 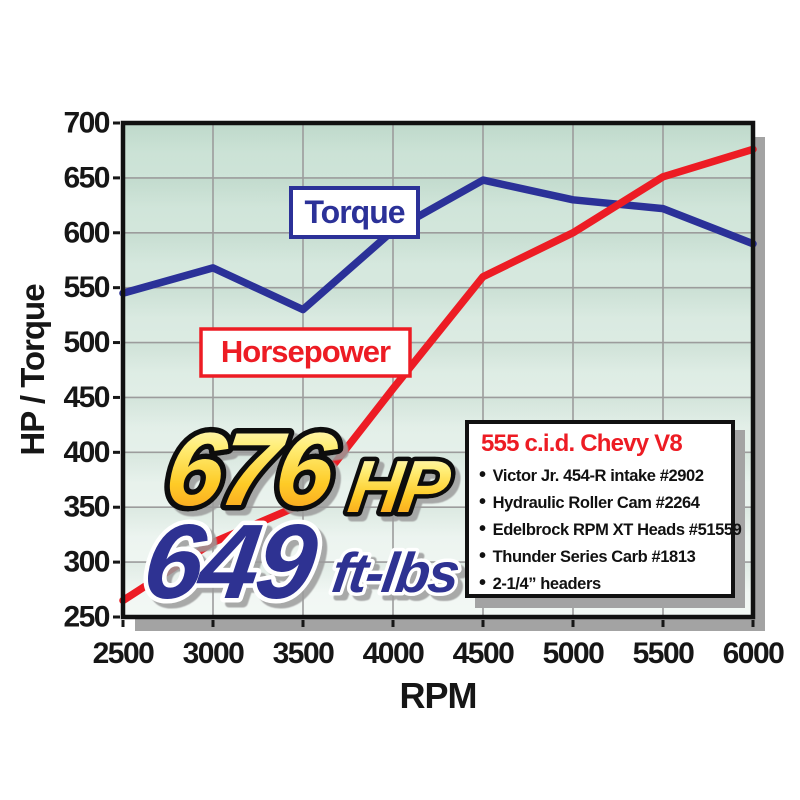 I want to click on spec-item: • 2-1/4” headers, so click(x=601, y=583).